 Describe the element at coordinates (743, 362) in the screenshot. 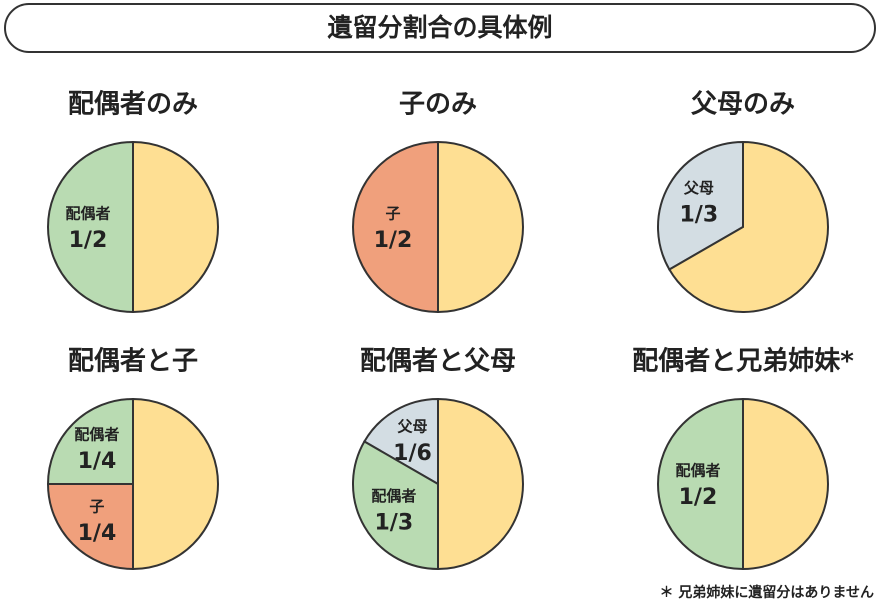

I see `pie-title: 配偶者と兄弟姉妹*` at that location.